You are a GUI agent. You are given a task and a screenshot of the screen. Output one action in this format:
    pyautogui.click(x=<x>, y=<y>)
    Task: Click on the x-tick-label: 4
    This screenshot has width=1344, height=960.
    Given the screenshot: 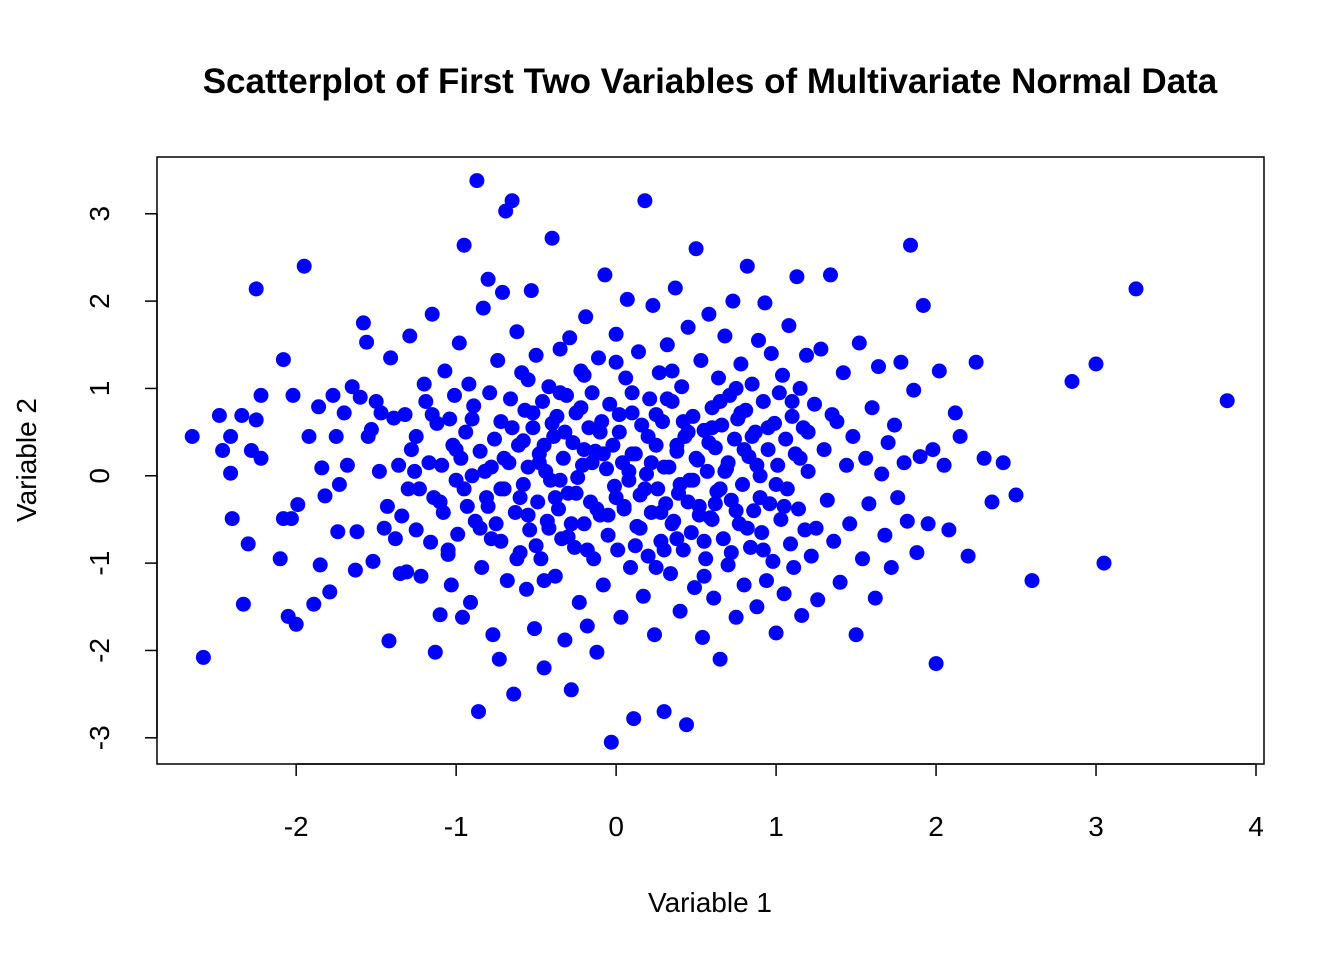 What is the action you would take?
    pyautogui.click(x=1256, y=826)
    